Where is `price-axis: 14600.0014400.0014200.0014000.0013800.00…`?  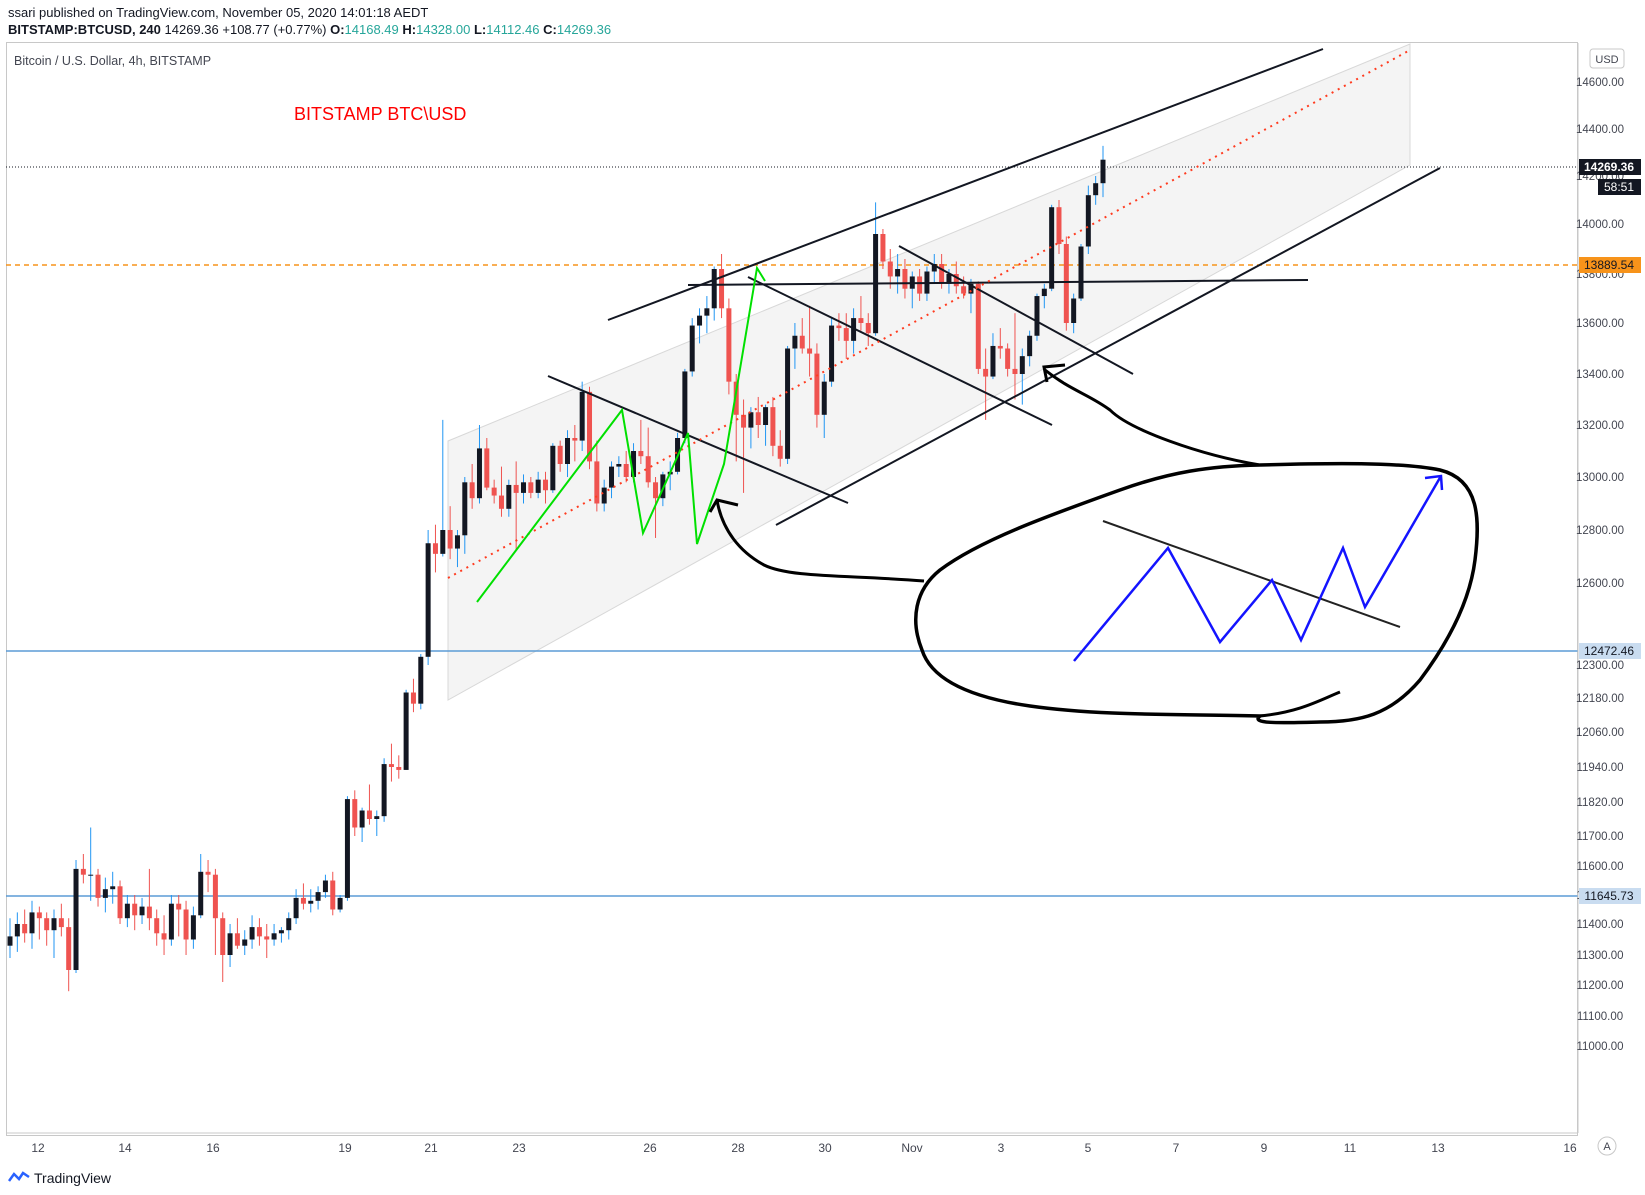 price-axis: 14600.0014400.0014200.0014000.0013800.00… is located at coordinates (1600, 565).